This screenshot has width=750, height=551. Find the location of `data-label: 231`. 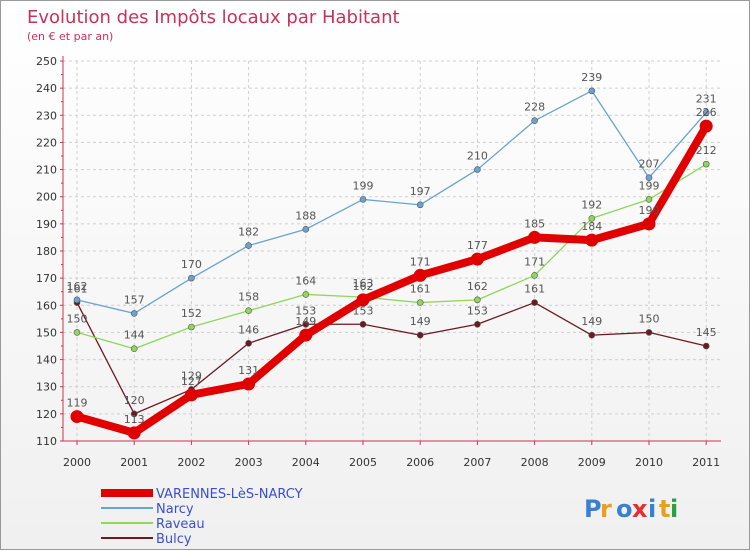

data-label: 231 is located at coordinates (706, 99).